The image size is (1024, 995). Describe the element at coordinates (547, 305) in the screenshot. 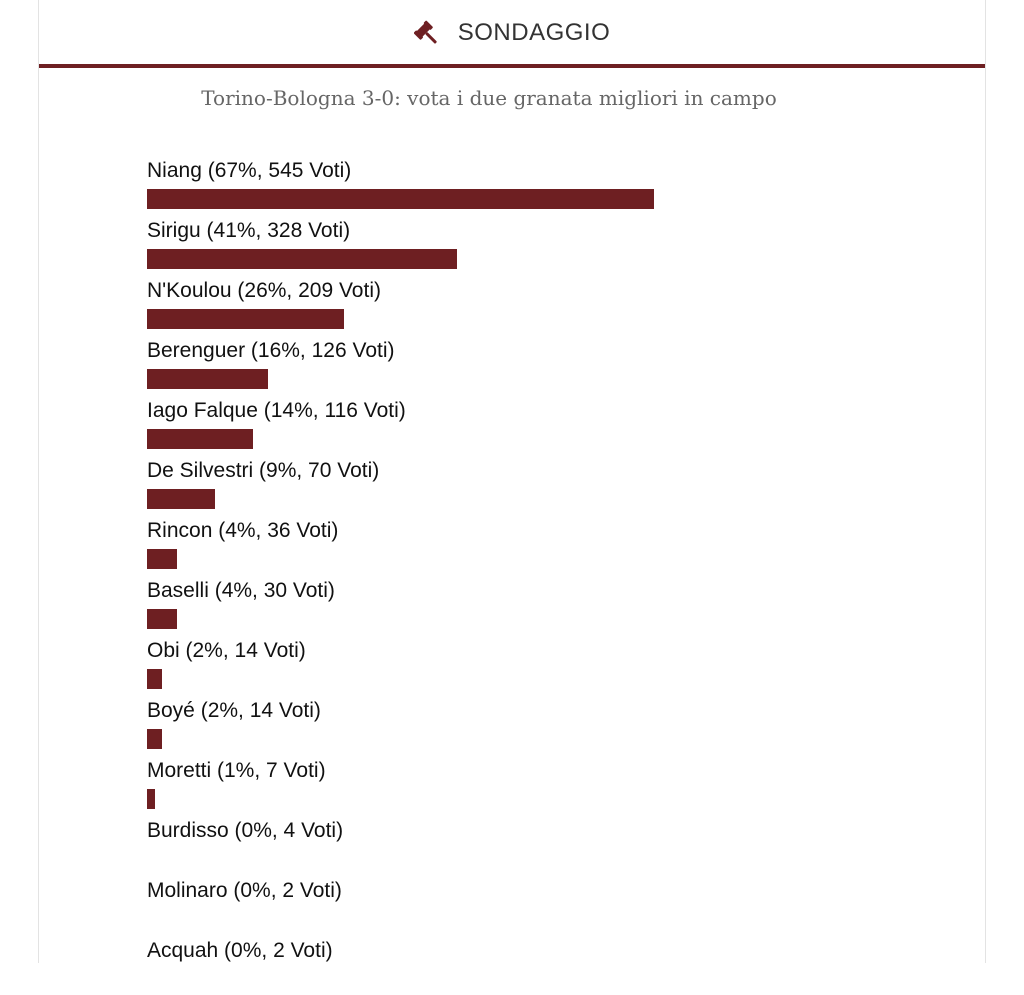

I see `poll-option: N'Koulou (26%, 209 Voti)` at that location.